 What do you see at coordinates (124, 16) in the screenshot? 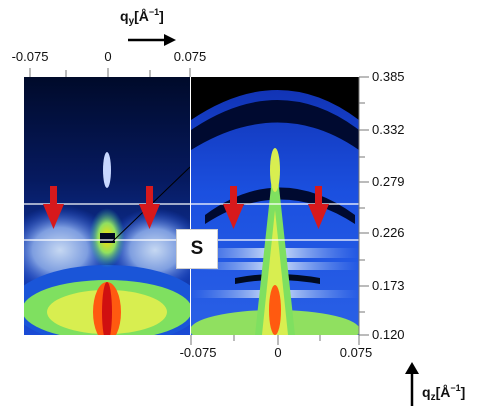
I see `qy-label-main: q` at bounding box center [124, 16].